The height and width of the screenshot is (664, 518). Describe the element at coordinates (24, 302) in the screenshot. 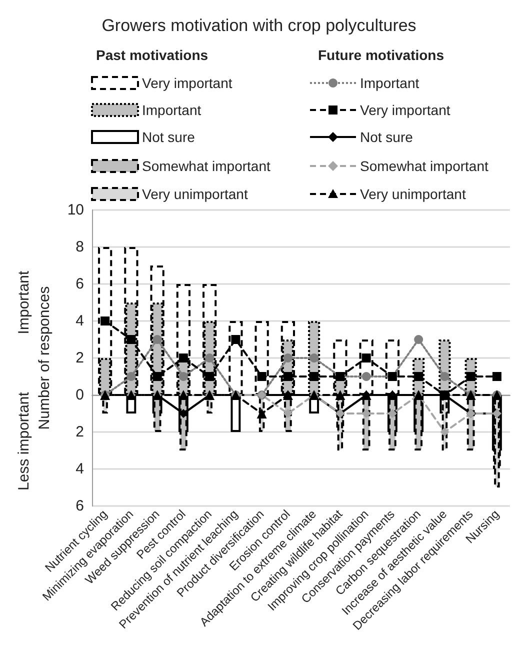

I see `text: Important` at that location.